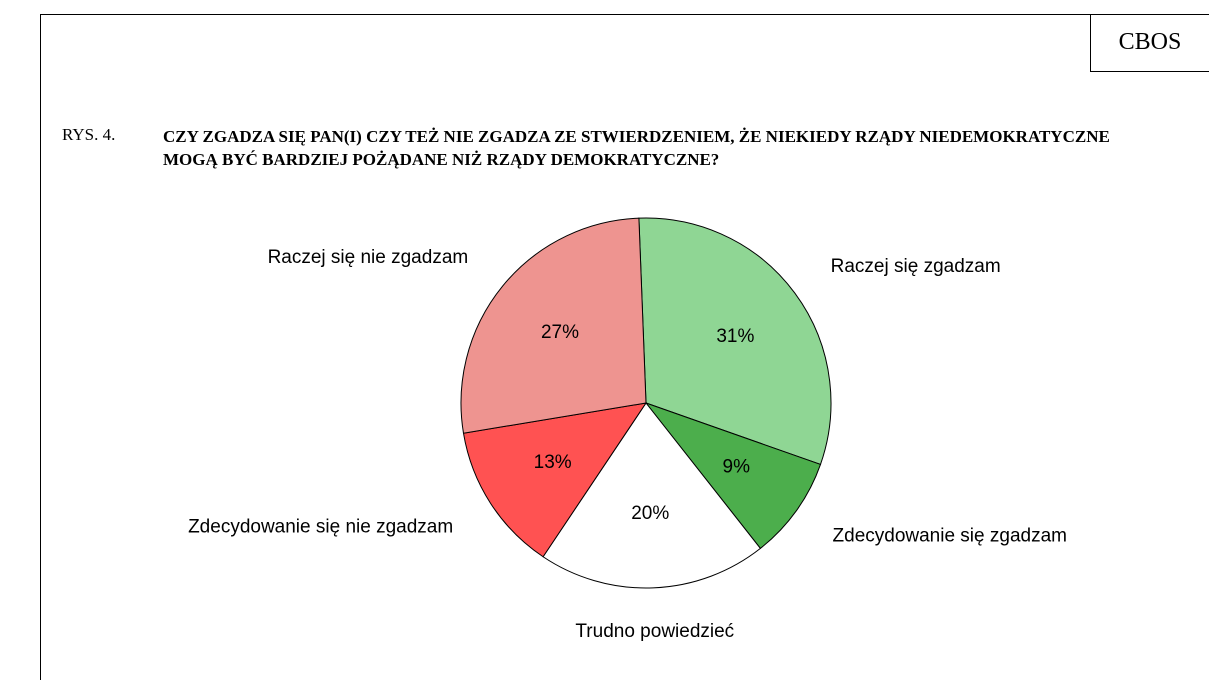 Image resolution: width=1209 pixels, height=680 pixels. What do you see at coordinates (560, 332) in the screenshot?
I see `value-label: 27%` at bounding box center [560, 332].